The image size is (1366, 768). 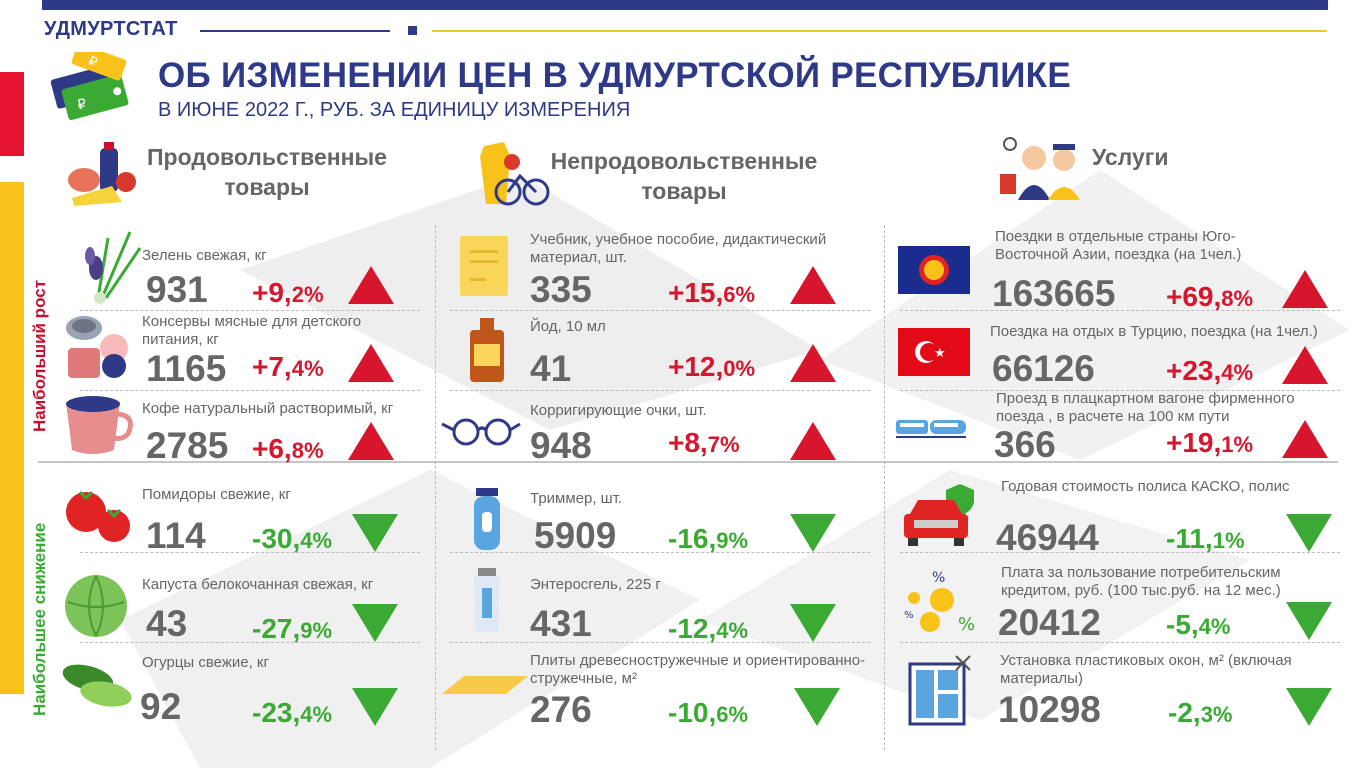 What do you see at coordinates (595, 584) in the screenshot?
I see `item-name: Энтеросгель, 225 г` at bounding box center [595, 584].